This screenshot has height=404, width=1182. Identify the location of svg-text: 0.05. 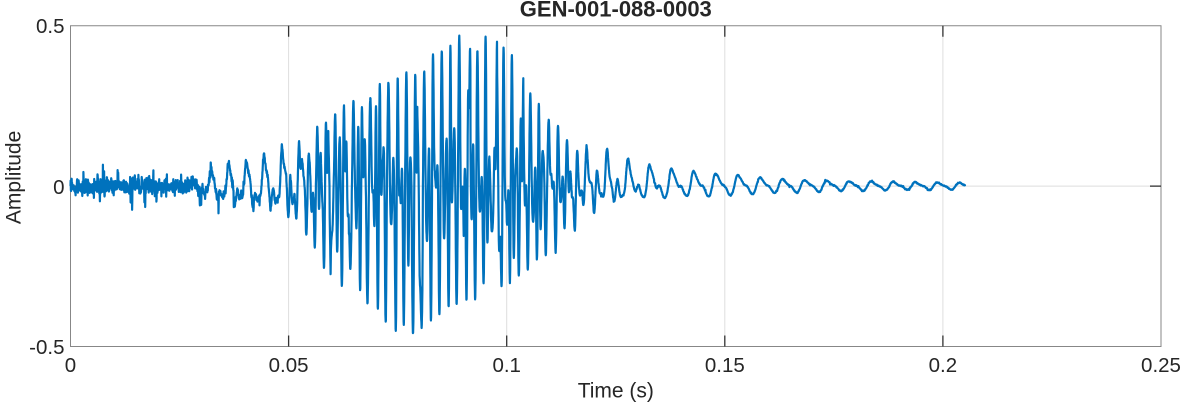
(289, 365).